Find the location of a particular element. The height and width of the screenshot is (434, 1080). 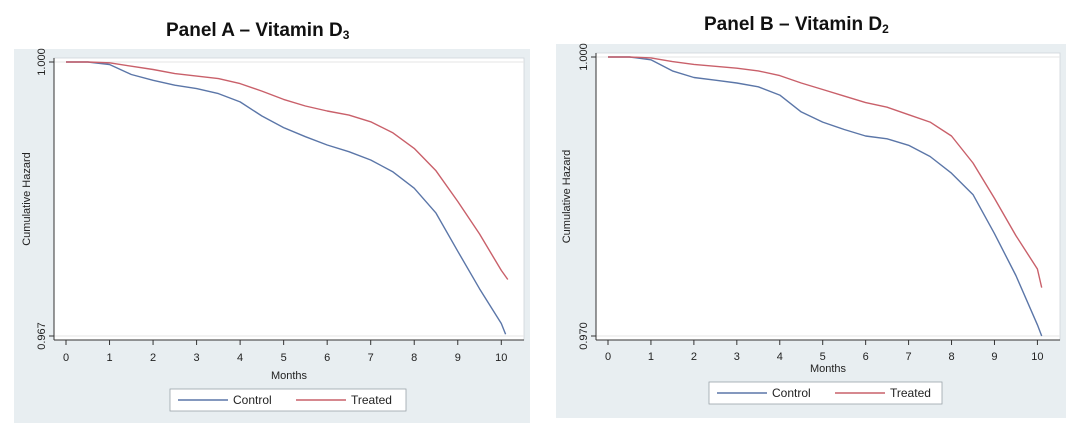

y-tick-label: 0.967 is located at coordinates (42, 336).